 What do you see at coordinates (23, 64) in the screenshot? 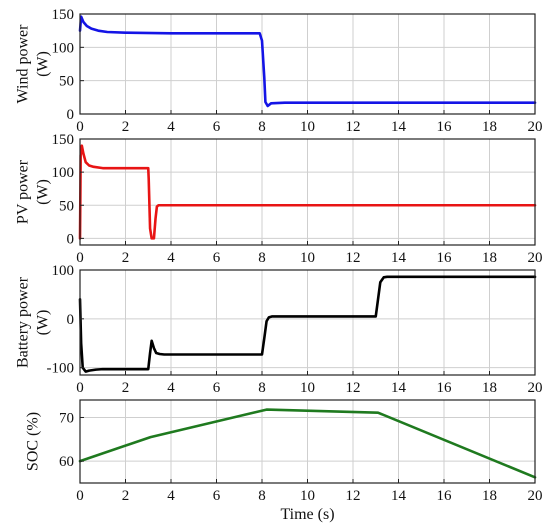
I see `y-axis-label: Wind power` at bounding box center [23, 64].